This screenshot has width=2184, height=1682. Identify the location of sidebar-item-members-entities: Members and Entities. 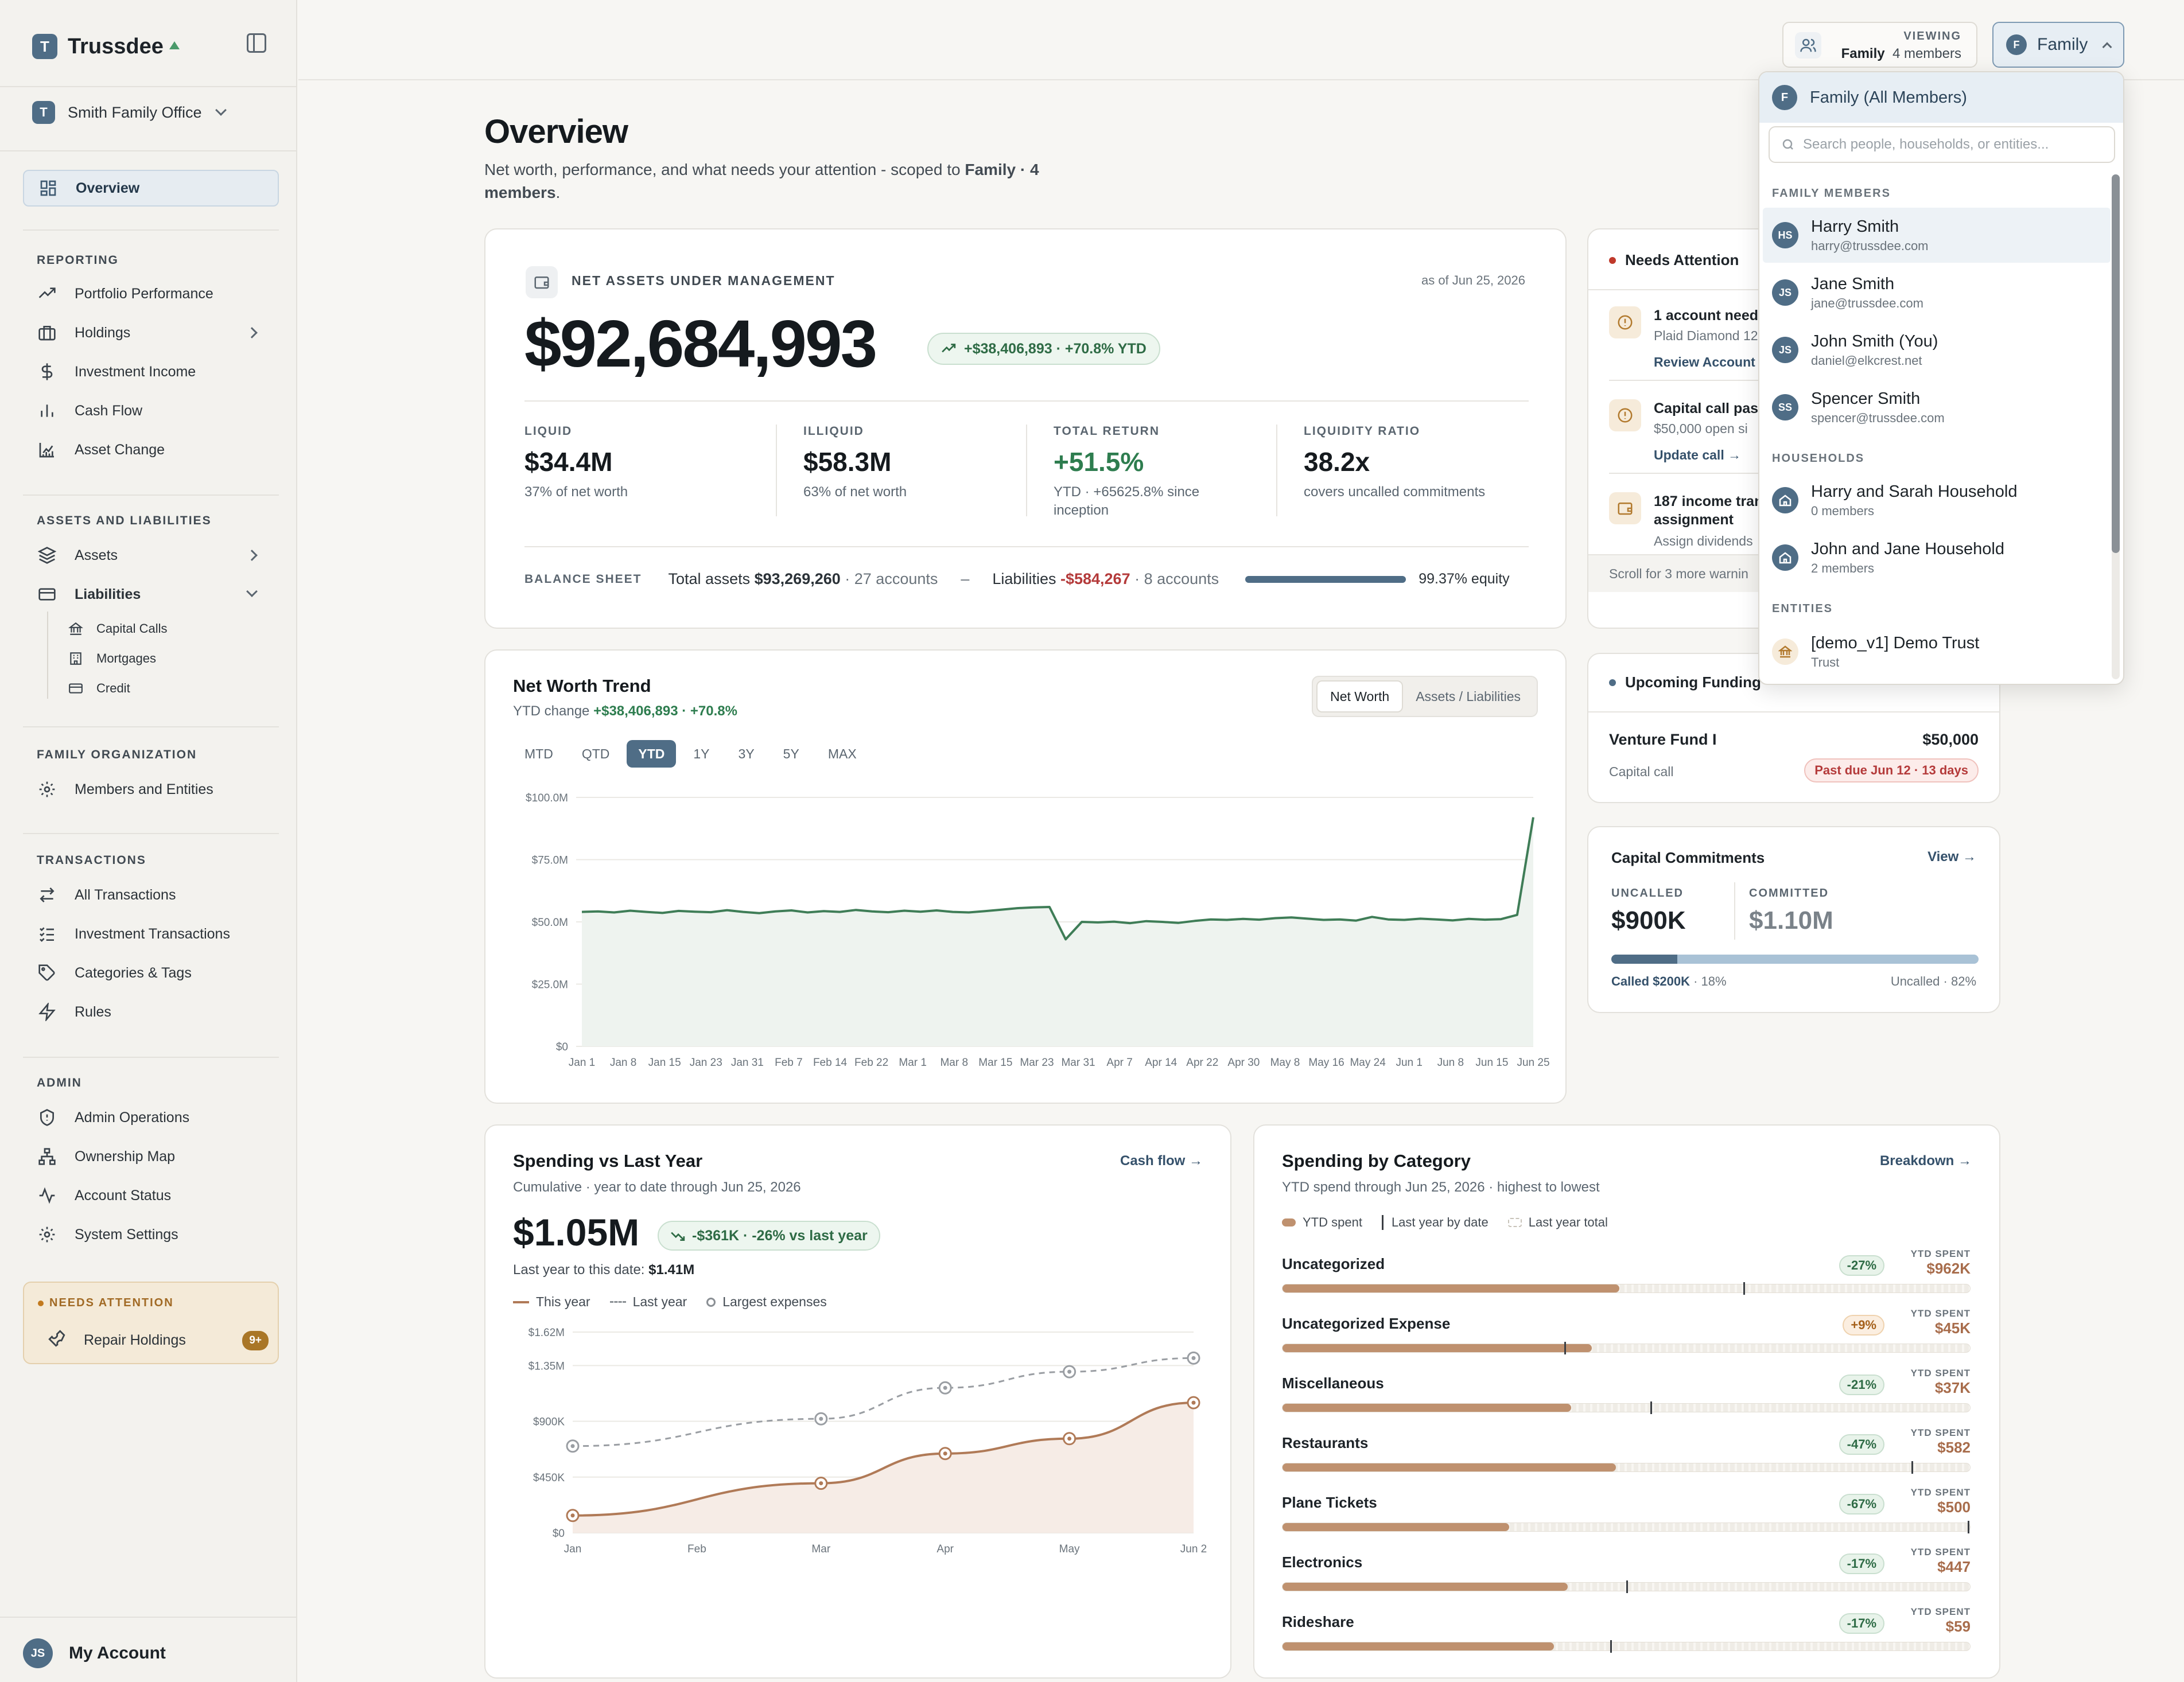
(151, 789).